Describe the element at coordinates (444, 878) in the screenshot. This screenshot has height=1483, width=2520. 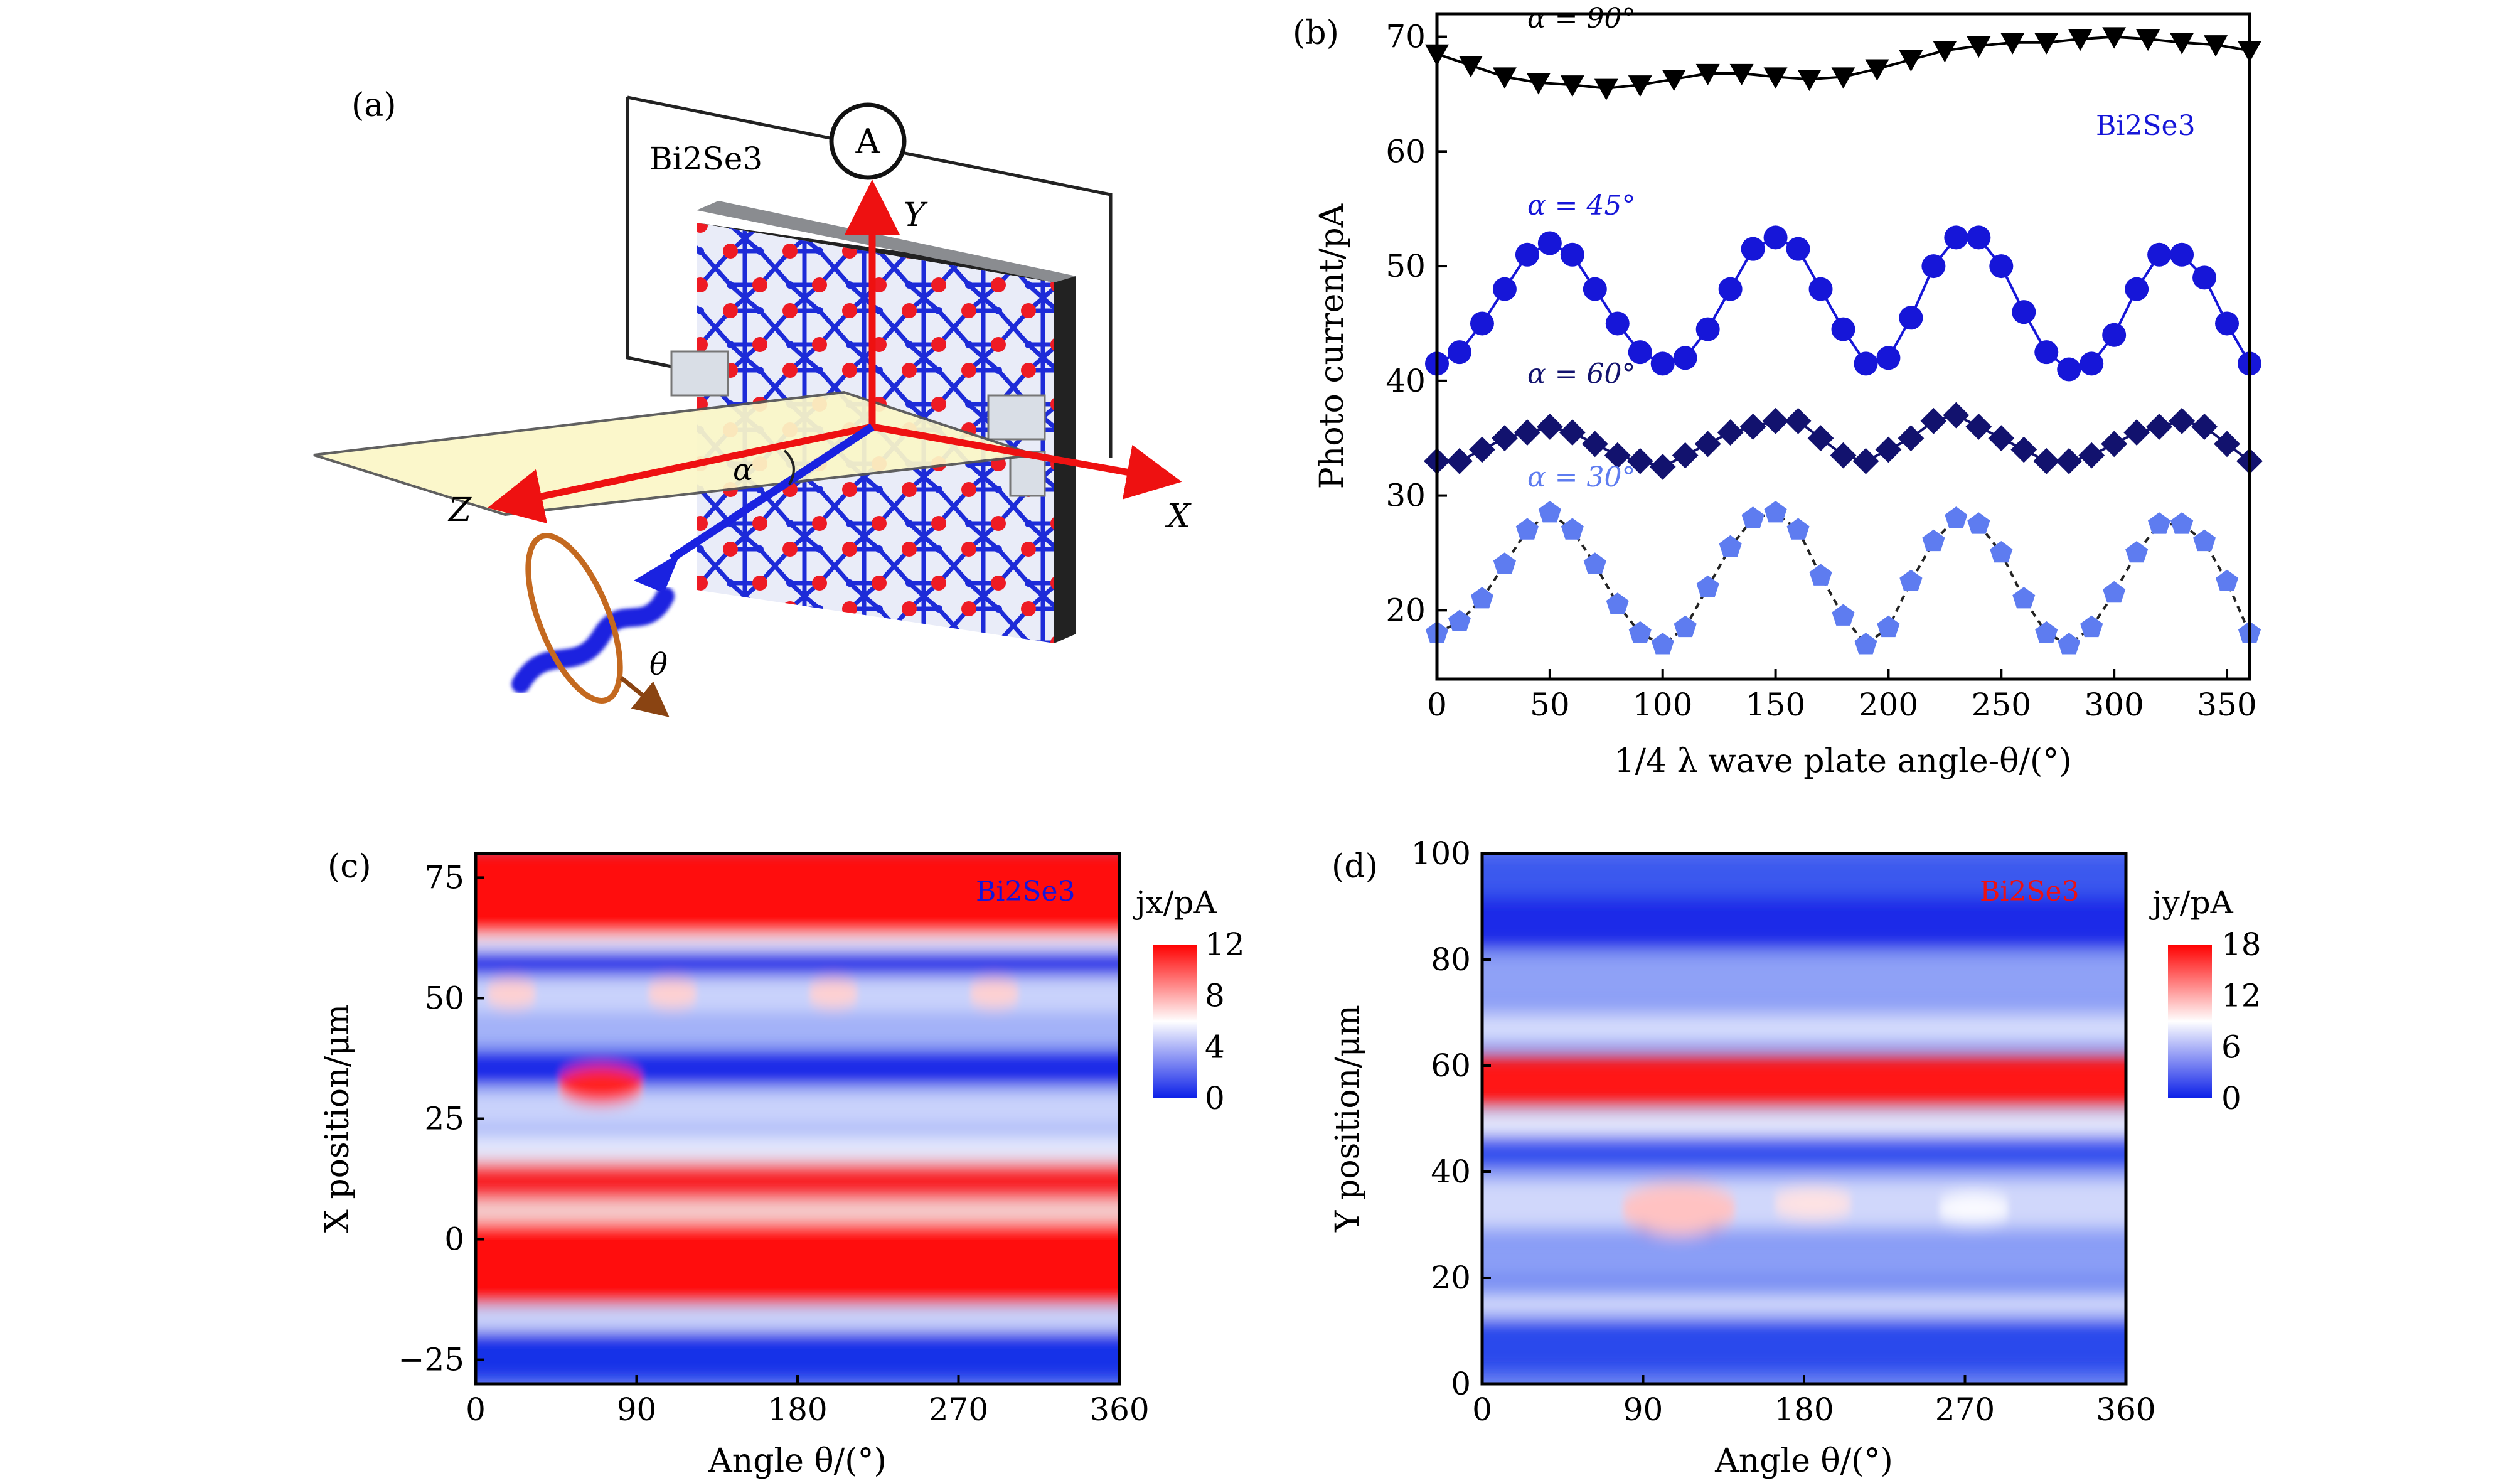
I see `y-tick-label: 75` at that location.